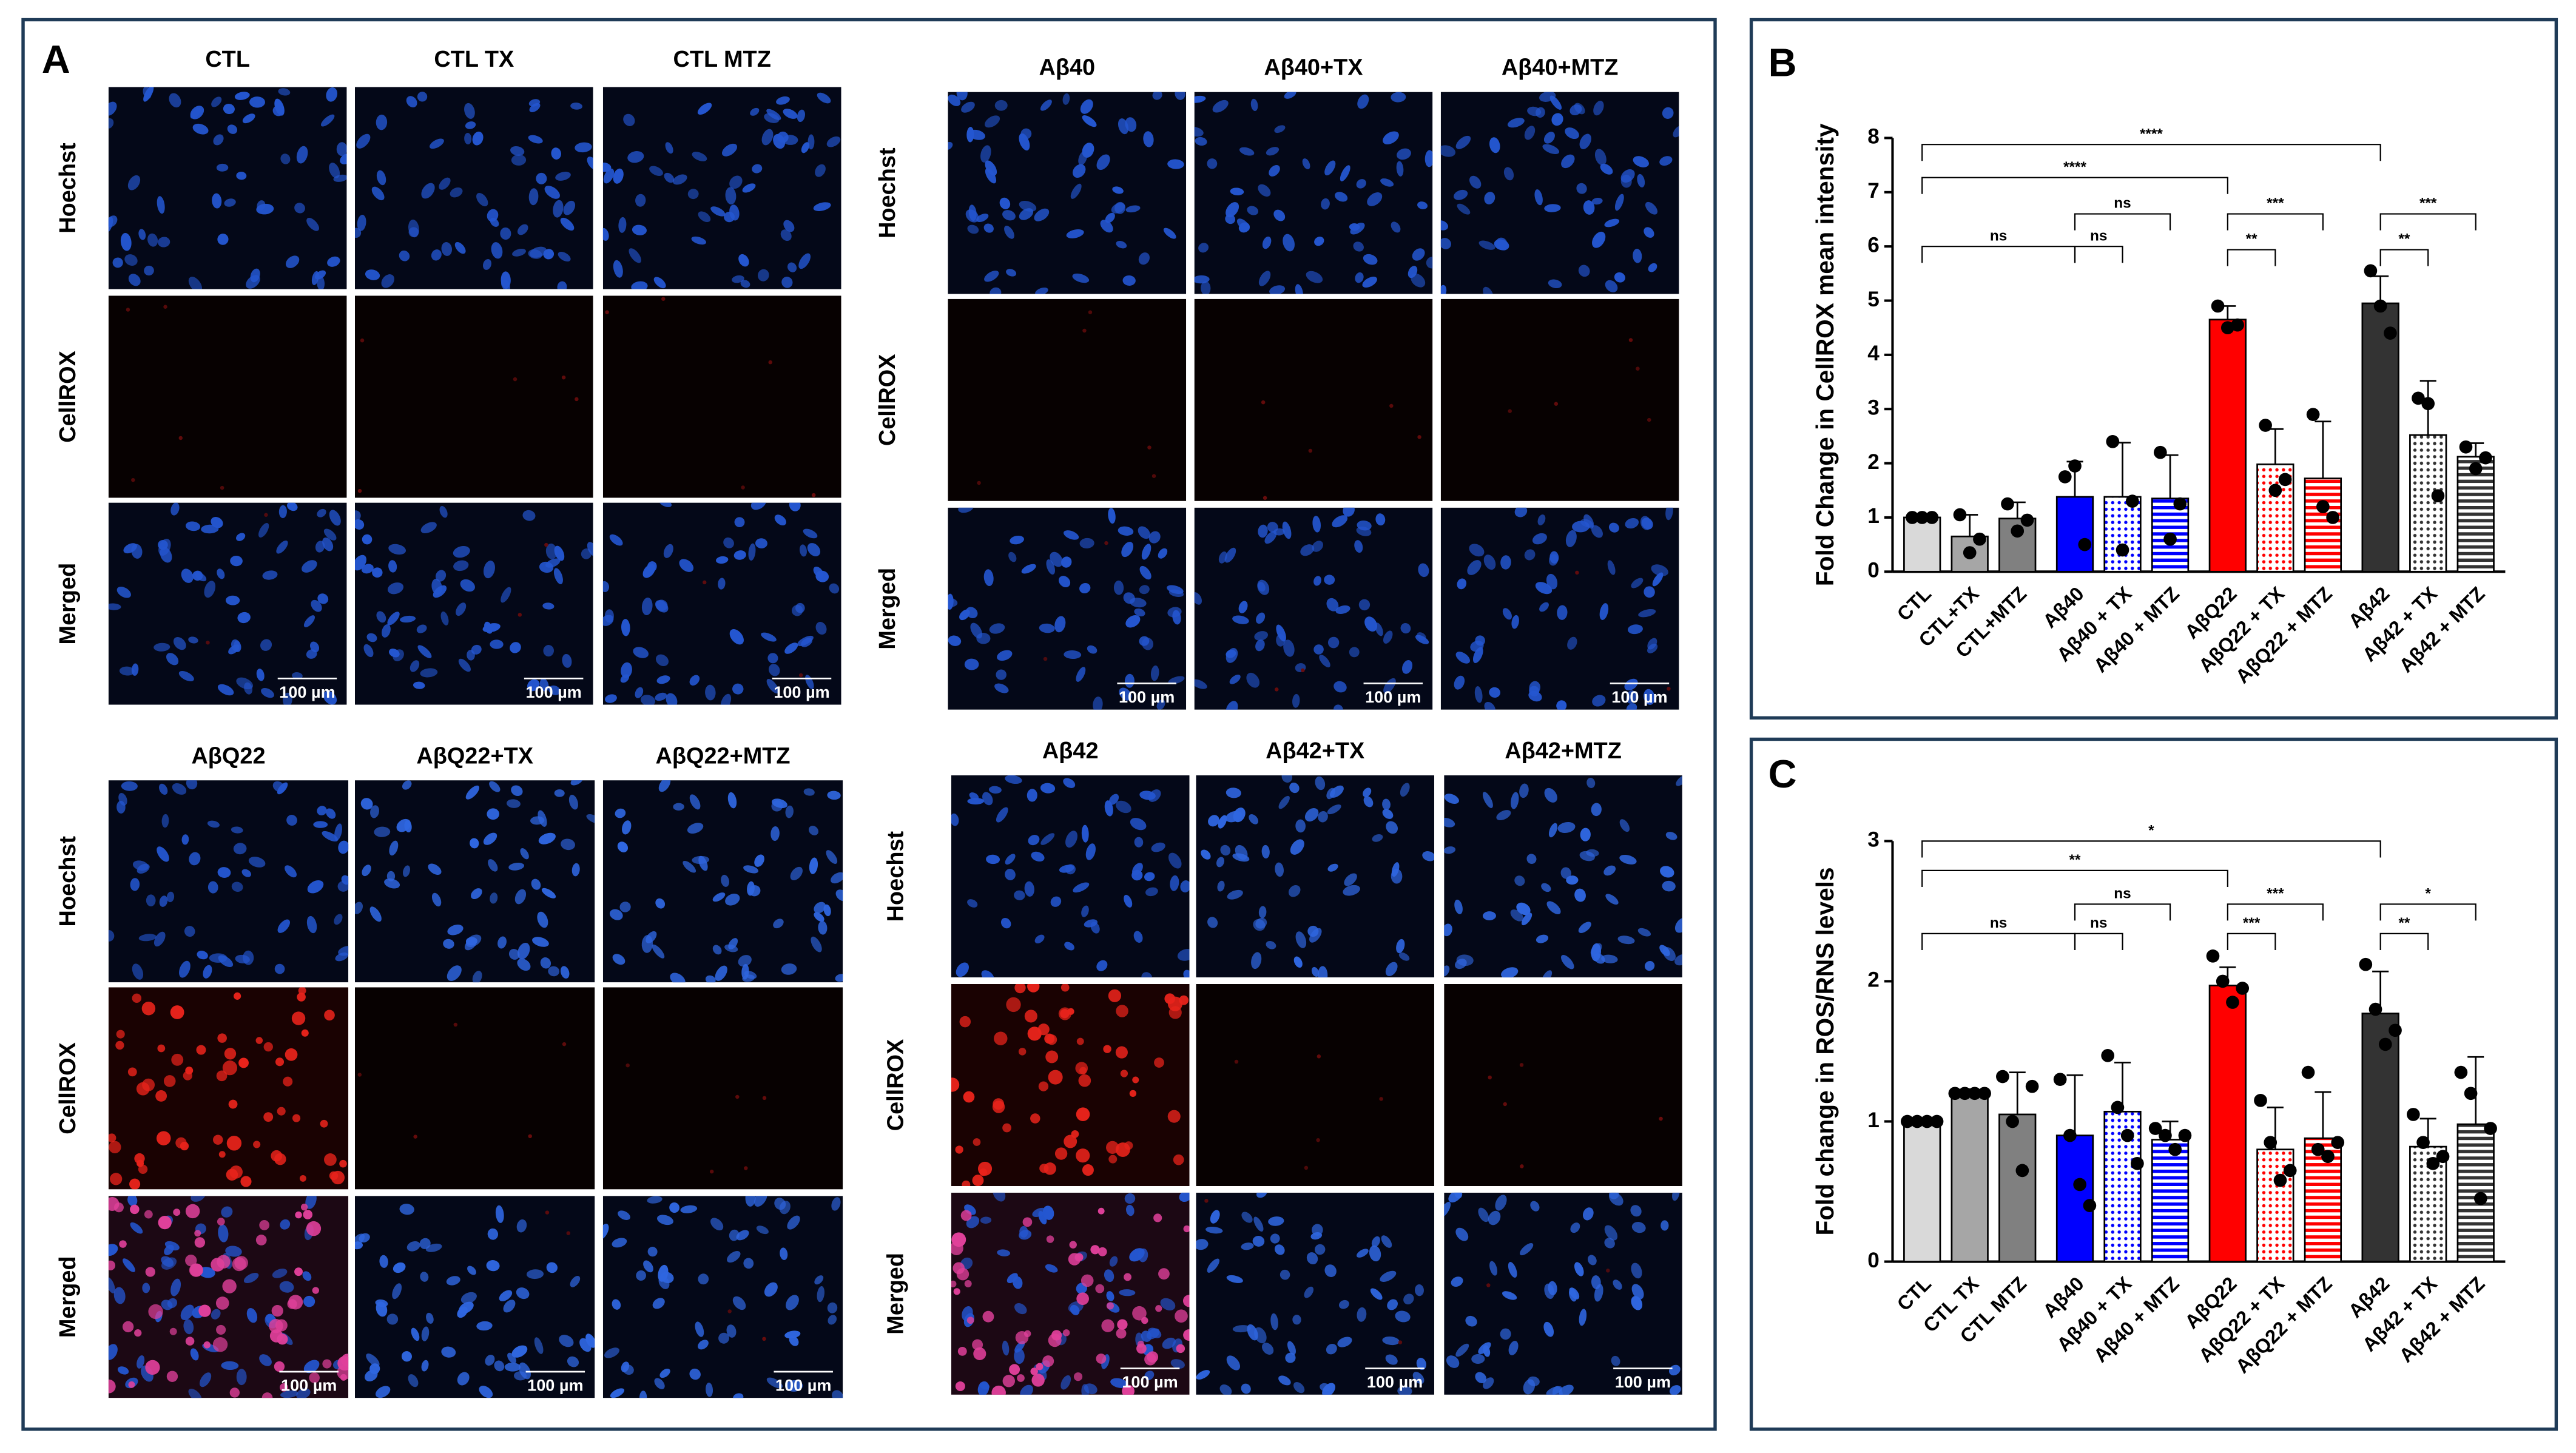 This screenshot has width=2576, height=1453. Describe the element at coordinates (68, 397) in the screenshot. I see `row-label: CellROX` at that location.